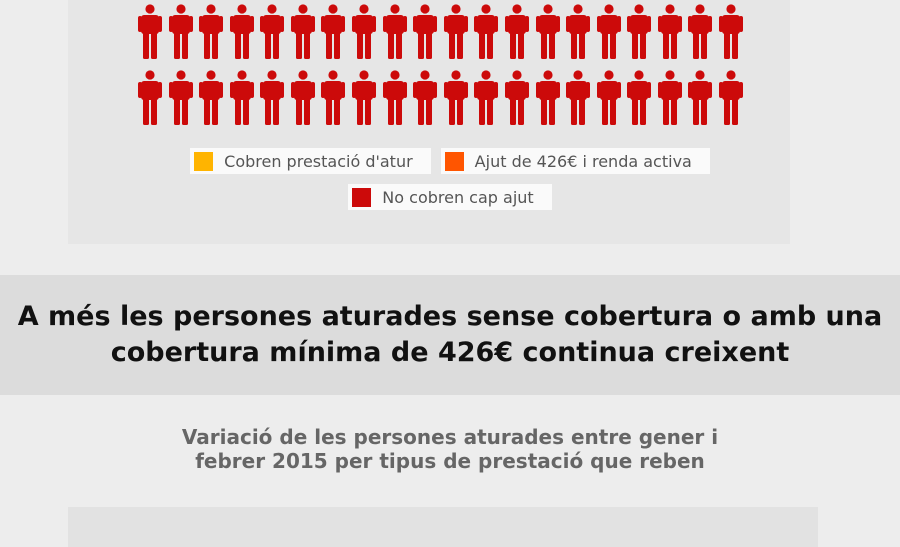  What do you see at coordinates (583, 161) in the screenshot?
I see `legend-label: Ajut de 426€ i renda activa` at bounding box center [583, 161].